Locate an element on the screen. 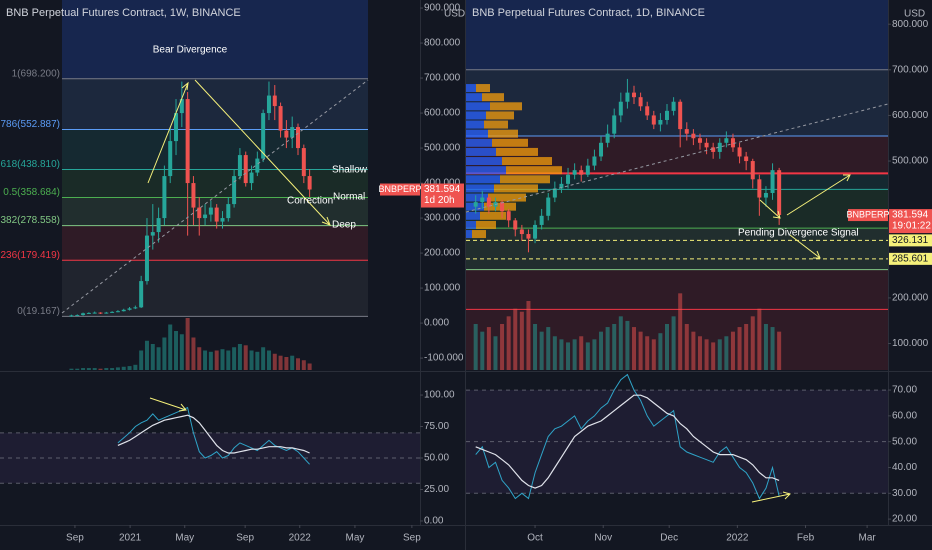  rsi-line is located at coordinates (627, 436).